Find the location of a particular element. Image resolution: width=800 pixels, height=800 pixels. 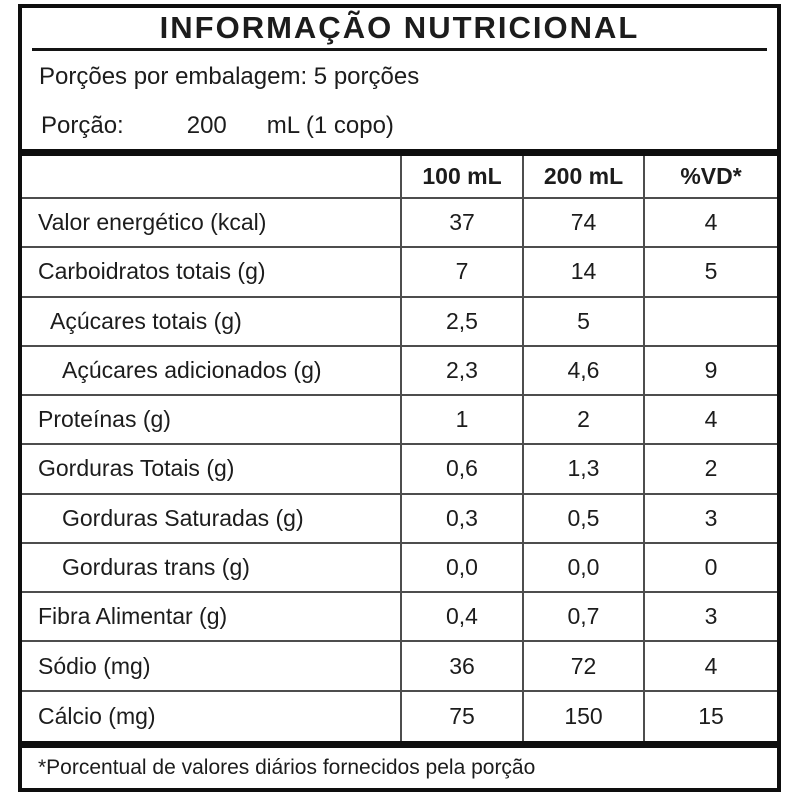

servings-per-package-line: Porções por embalagem: 5 porções is located at coordinates (229, 76).